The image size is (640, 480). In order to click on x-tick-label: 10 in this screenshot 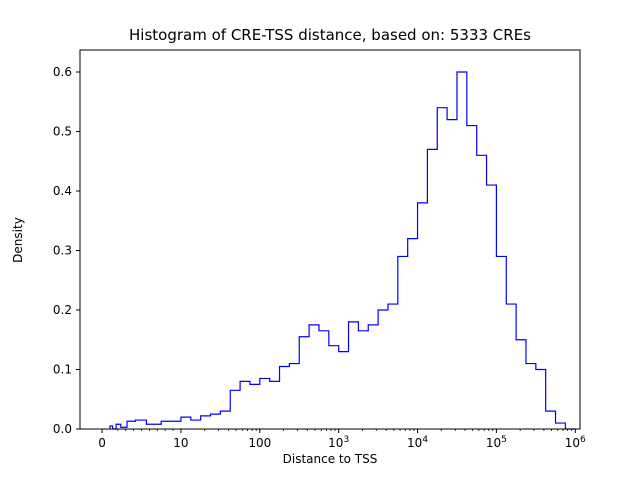, I will do `click(180, 443)`.